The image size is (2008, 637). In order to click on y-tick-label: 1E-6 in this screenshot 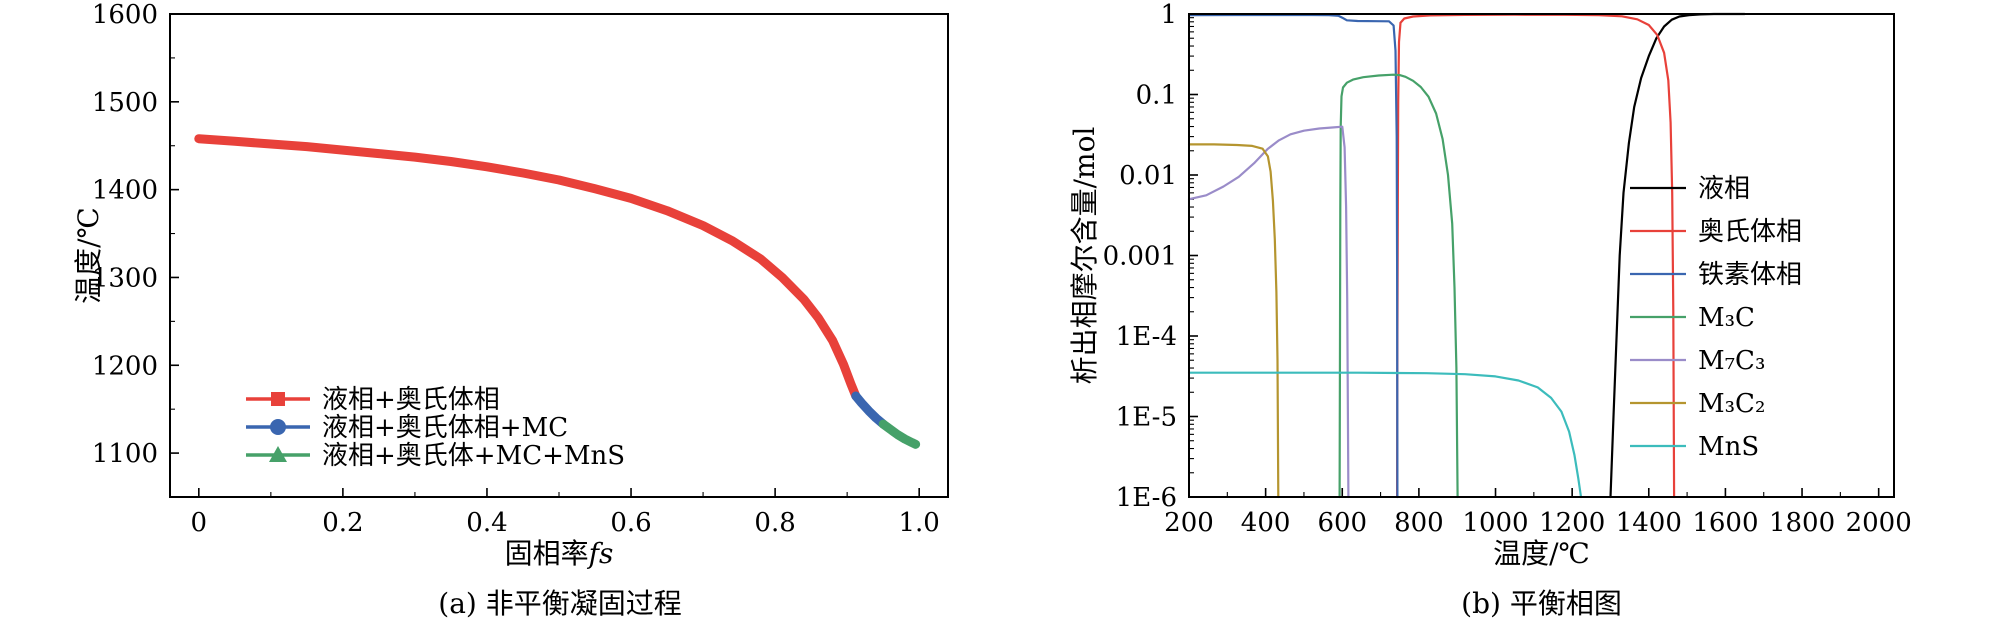, I will do `click(1146, 498)`.